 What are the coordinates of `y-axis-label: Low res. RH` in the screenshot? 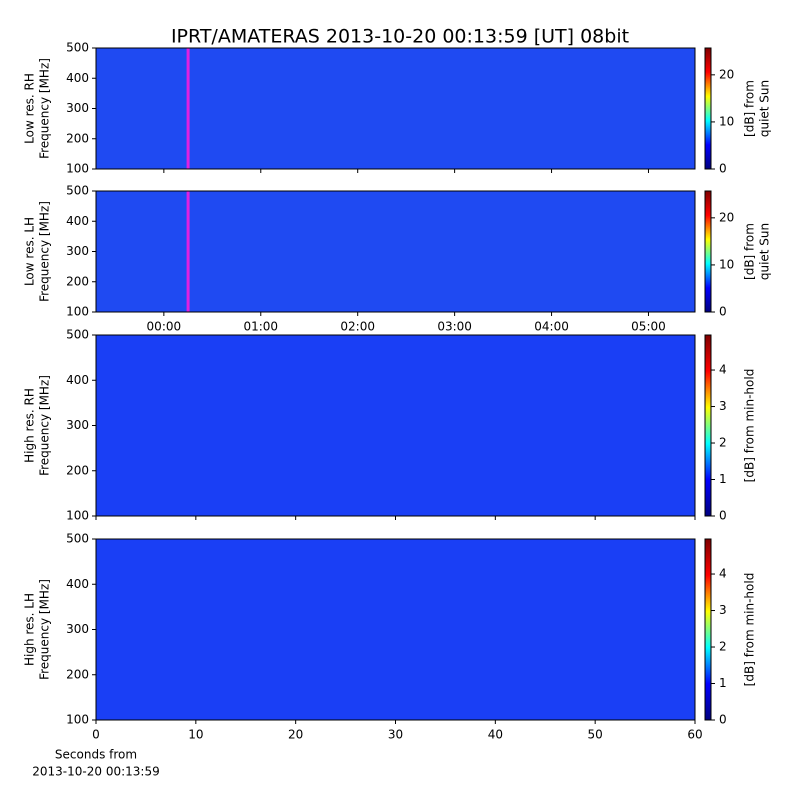 It's located at (30, 108).